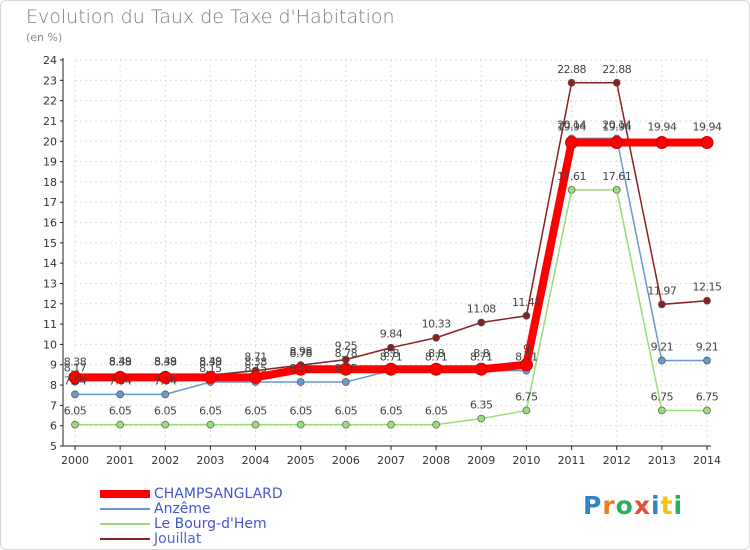 This screenshot has height=550, width=750. What do you see at coordinates (210, 460) in the screenshot?
I see `x-tick-label: 2003` at bounding box center [210, 460].